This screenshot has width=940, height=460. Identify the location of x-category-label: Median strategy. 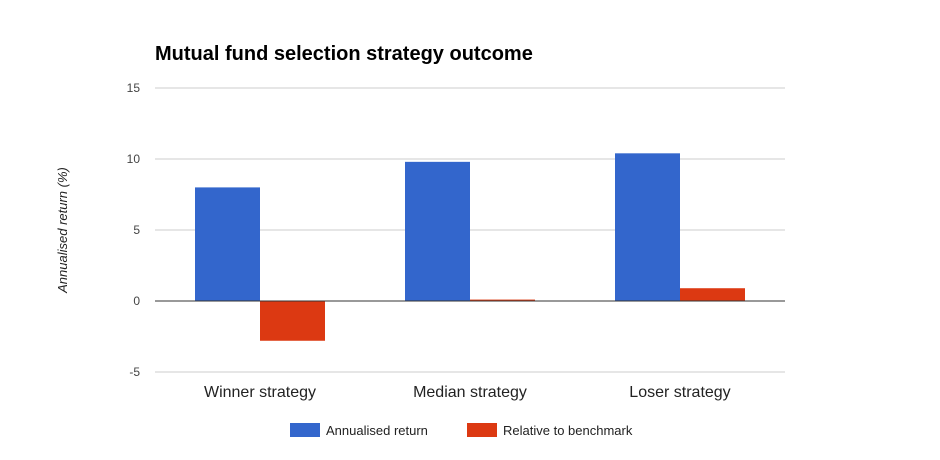
(470, 392).